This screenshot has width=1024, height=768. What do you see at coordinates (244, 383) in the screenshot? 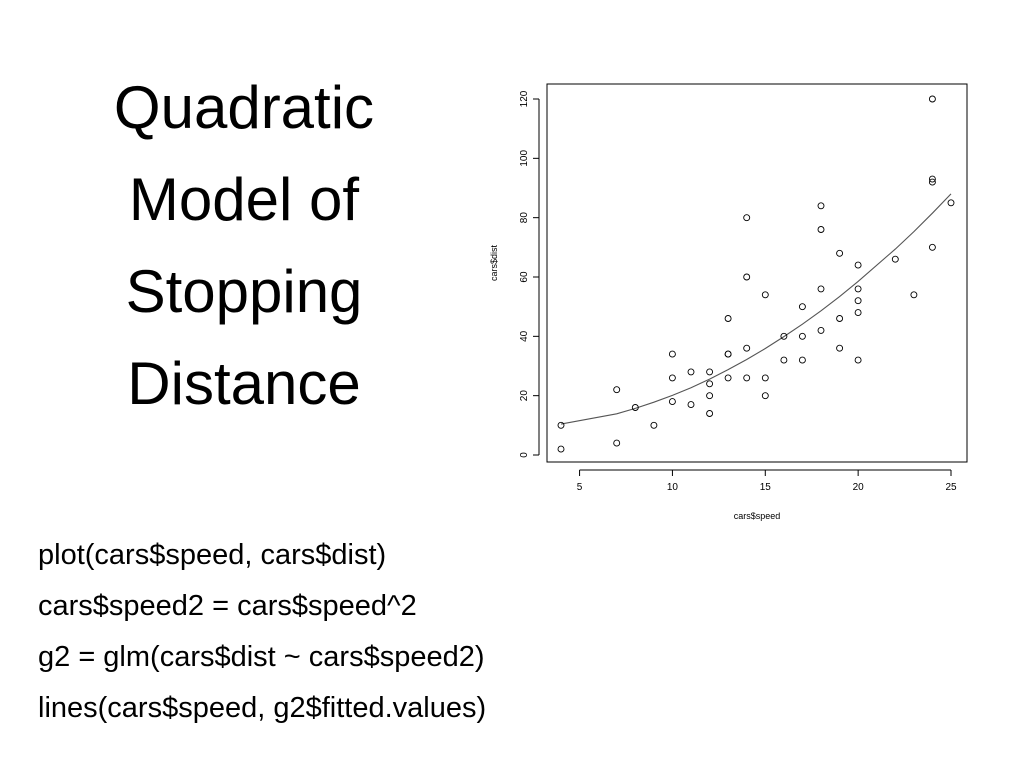
I see `title-line-4: Distance` at bounding box center [244, 383].